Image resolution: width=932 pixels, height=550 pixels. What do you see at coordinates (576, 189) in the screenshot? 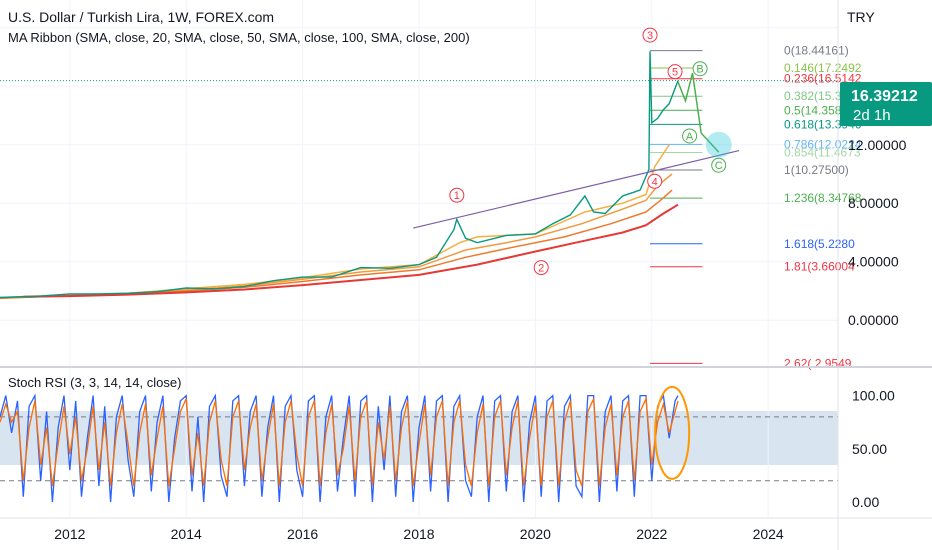
I see `trendline` at bounding box center [576, 189].